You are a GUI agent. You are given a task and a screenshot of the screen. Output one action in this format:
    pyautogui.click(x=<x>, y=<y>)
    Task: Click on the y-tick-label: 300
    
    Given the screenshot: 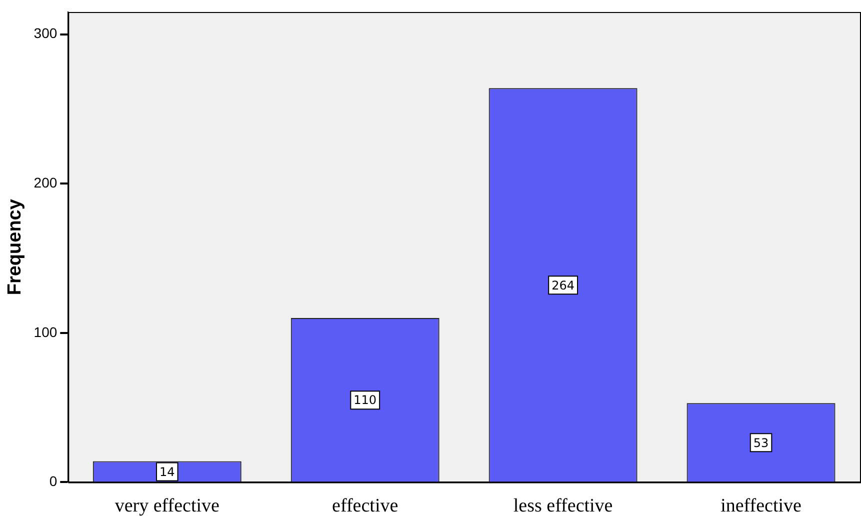 What is the action you would take?
    pyautogui.click(x=46, y=33)
    